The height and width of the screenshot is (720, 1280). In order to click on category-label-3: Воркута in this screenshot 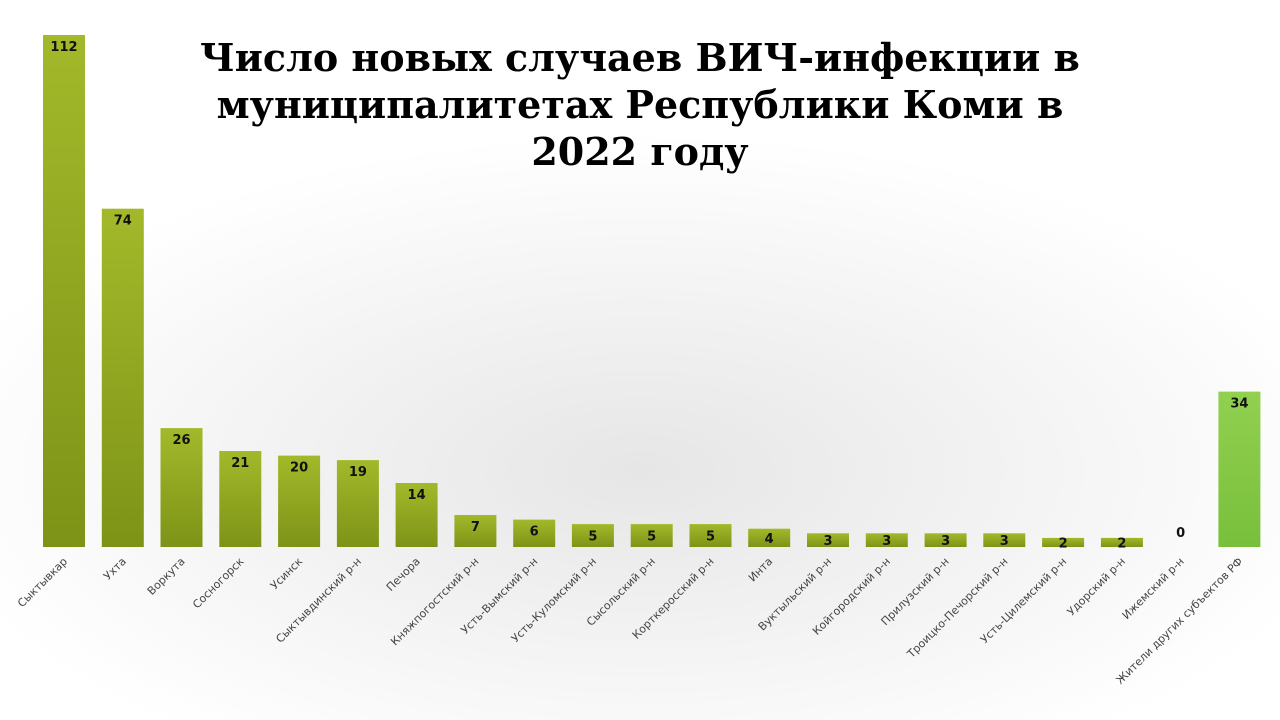, I will do `click(166, 576)`.